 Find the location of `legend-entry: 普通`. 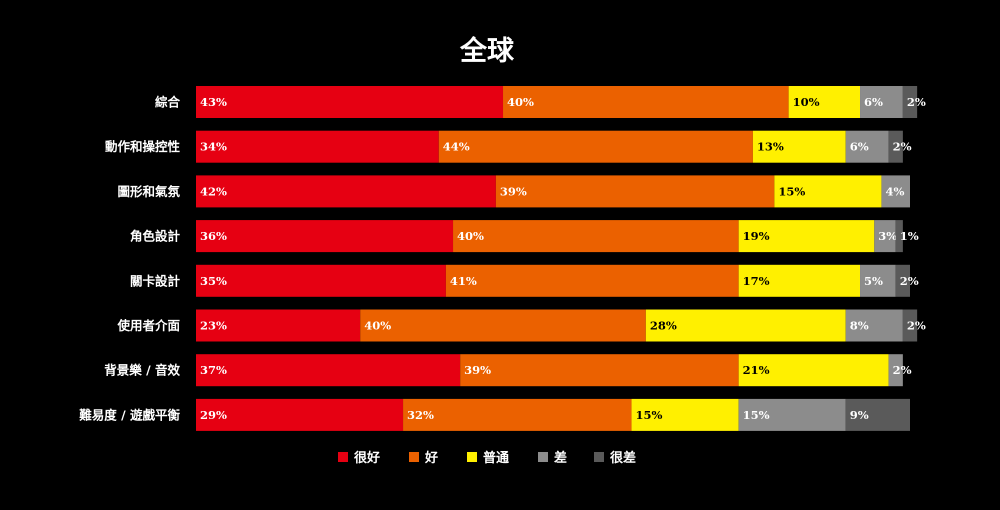

legend-entry: 普通 is located at coordinates (496, 458).